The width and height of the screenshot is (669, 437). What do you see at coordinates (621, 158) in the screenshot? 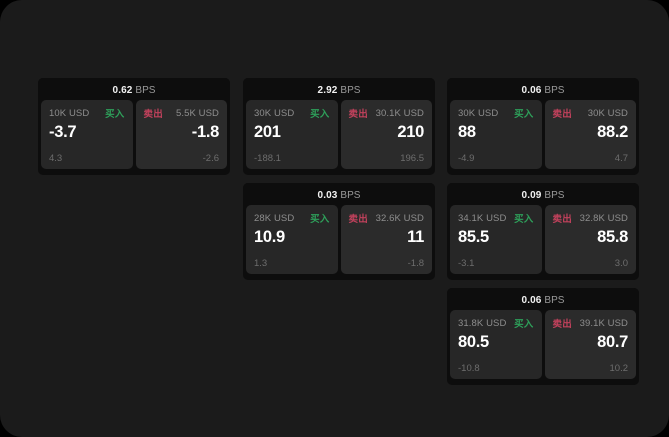
I see `sell-delta: 4.7` at bounding box center [621, 158].